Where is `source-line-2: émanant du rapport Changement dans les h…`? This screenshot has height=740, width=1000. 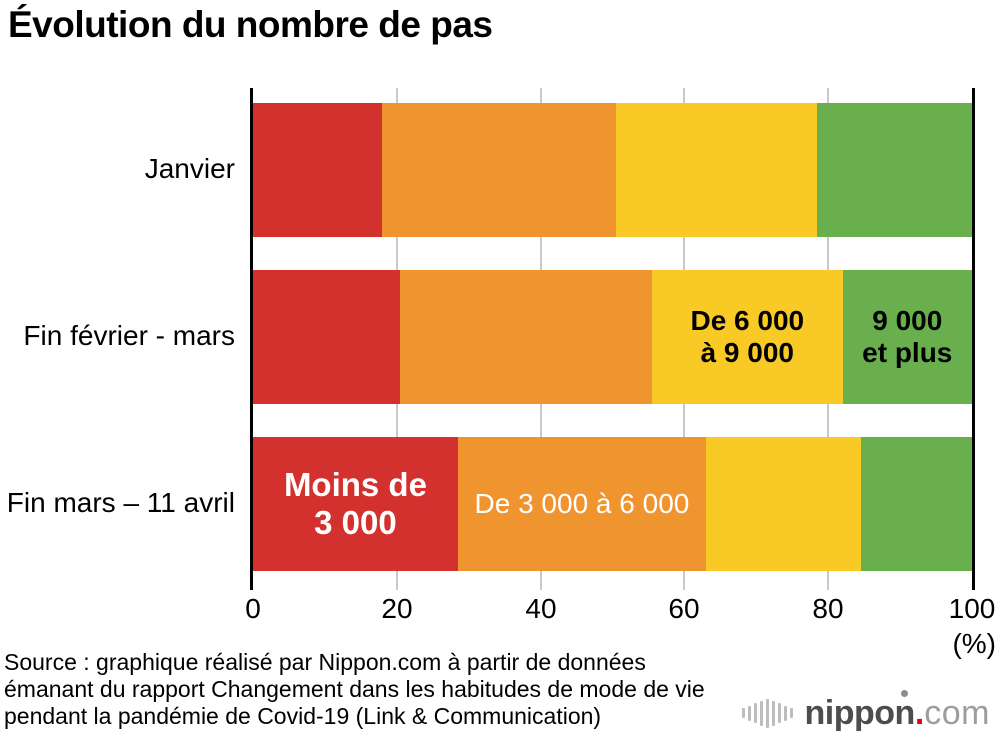
source-line-2: émanant du rapport Changement dans les h… is located at coordinates (354, 689).